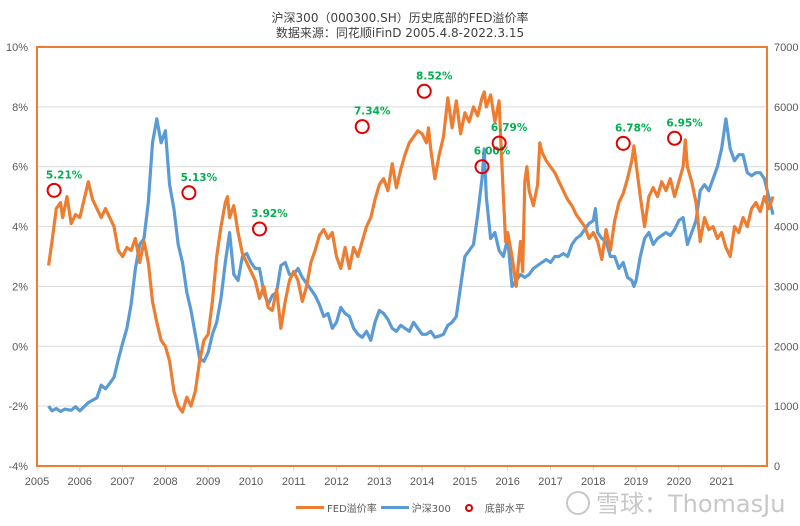 The width and height of the screenshot is (800, 526). Describe the element at coordinates (17, 257) in the screenshot. I see `y-axis-left: -4% -2% 0% 2% 4% 6% 8% 10%` at that location.